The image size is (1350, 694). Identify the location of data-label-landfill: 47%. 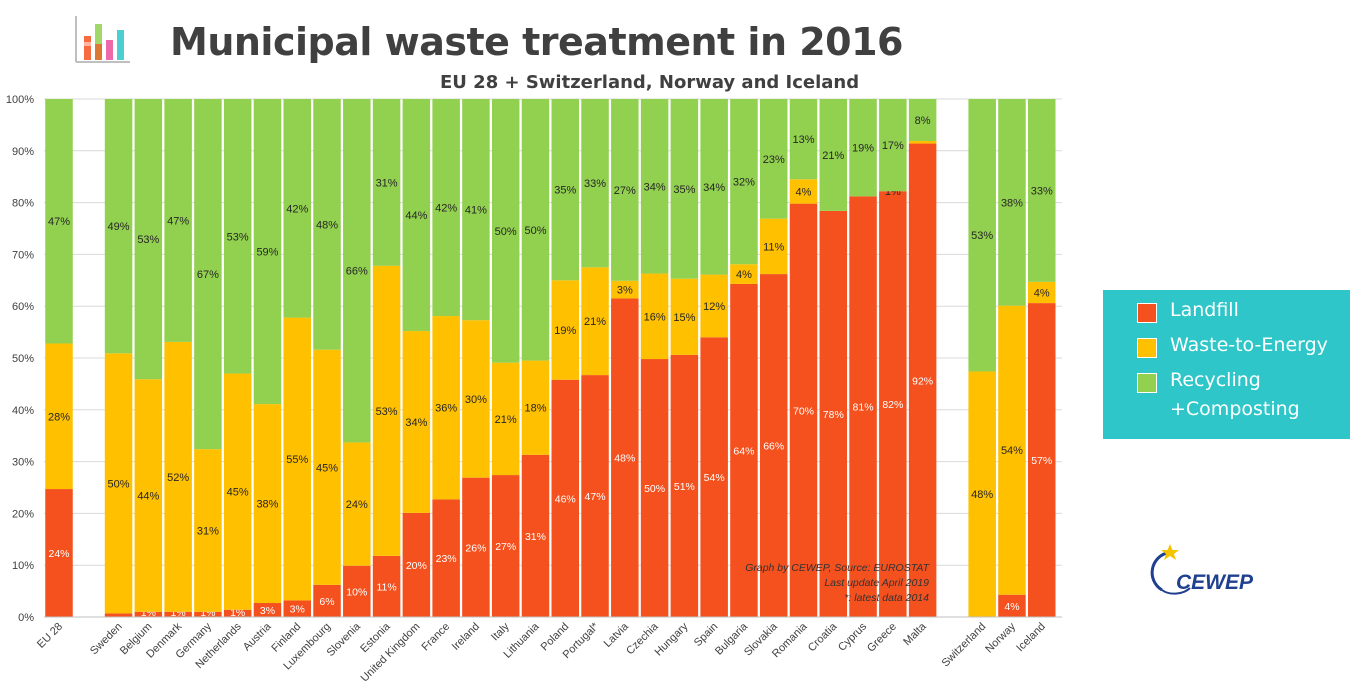
(595, 497).